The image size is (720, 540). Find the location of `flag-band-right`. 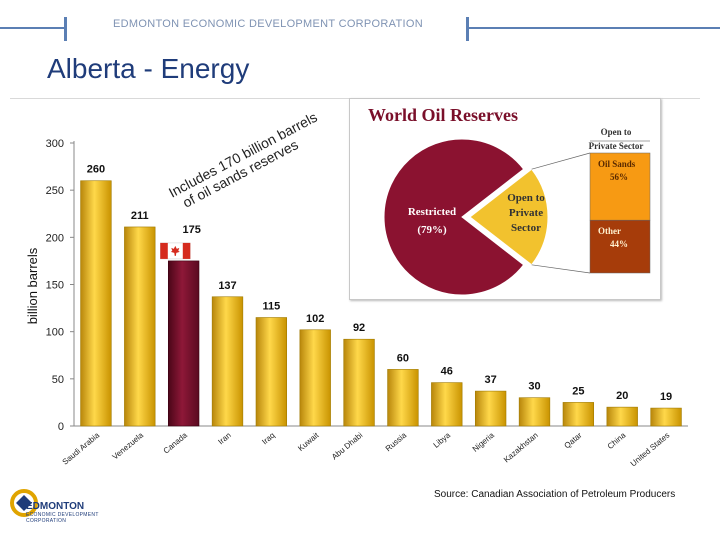

flag-band-right is located at coordinates (186, 250).